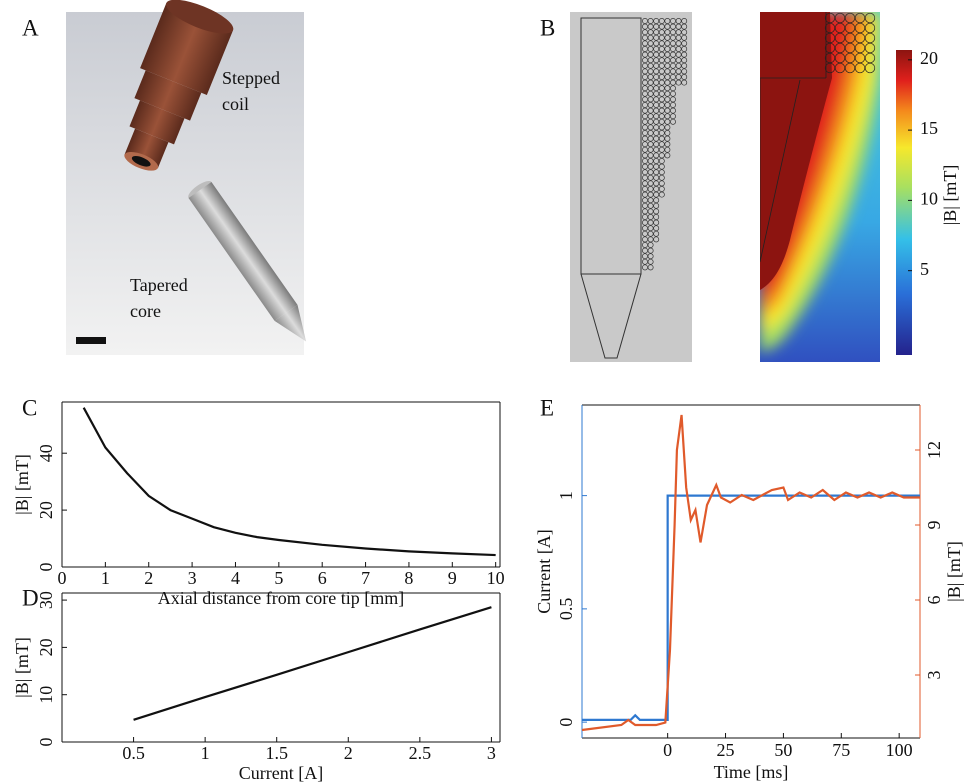  Describe the element at coordinates (899, 750) in the screenshot. I see `x-tick-label: 100` at that location.